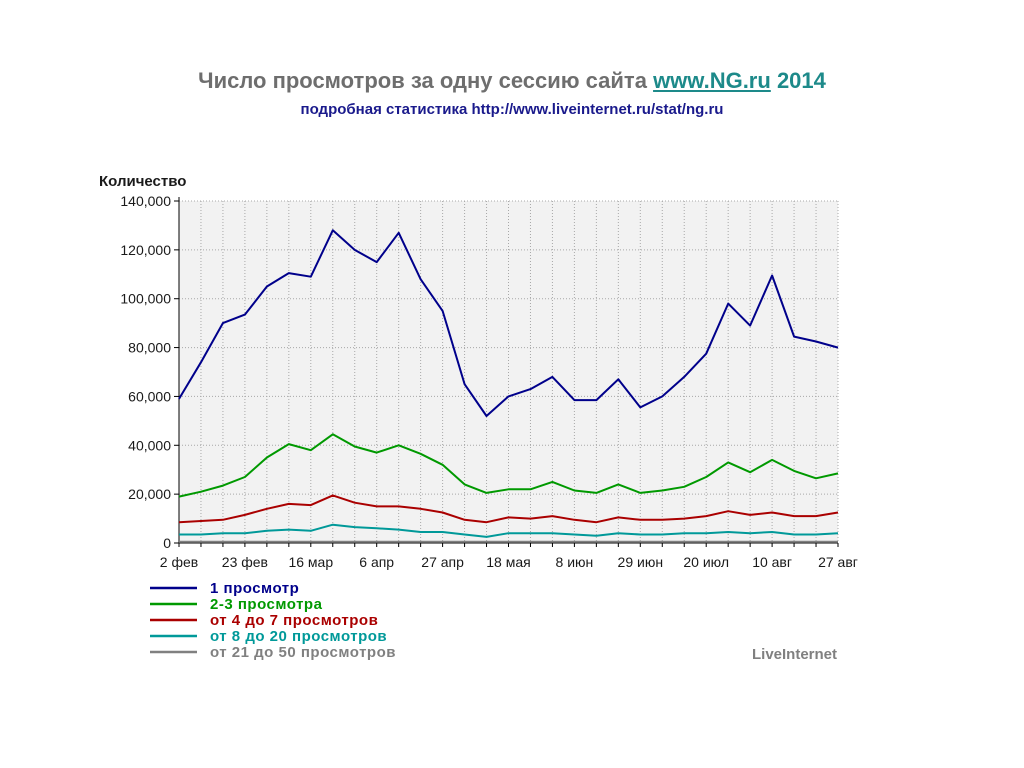 The width and height of the screenshot is (1024, 768). What do you see at coordinates (266, 604) in the screenshot?
I see `legend-label: 2-3 просмотра` at bounding box center [266, 604].